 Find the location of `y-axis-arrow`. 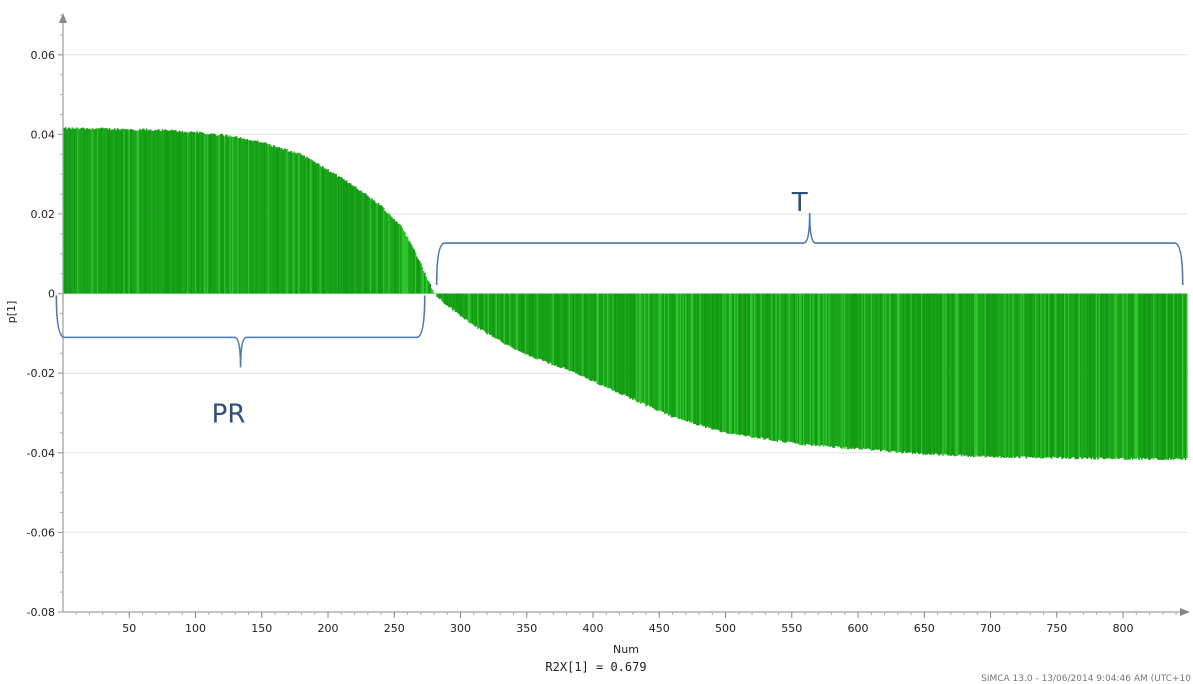

y-axis-arrow is located at coordinates (63, 18).